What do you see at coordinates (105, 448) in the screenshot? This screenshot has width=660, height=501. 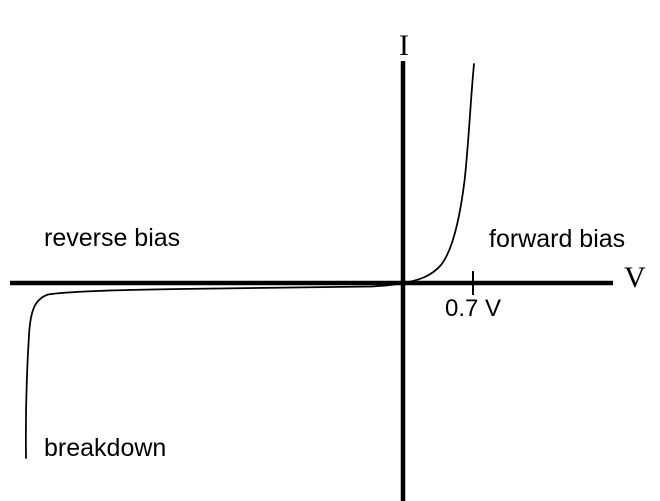 I see `breakdown-label: breakdown` at bounding box center [105, 448].